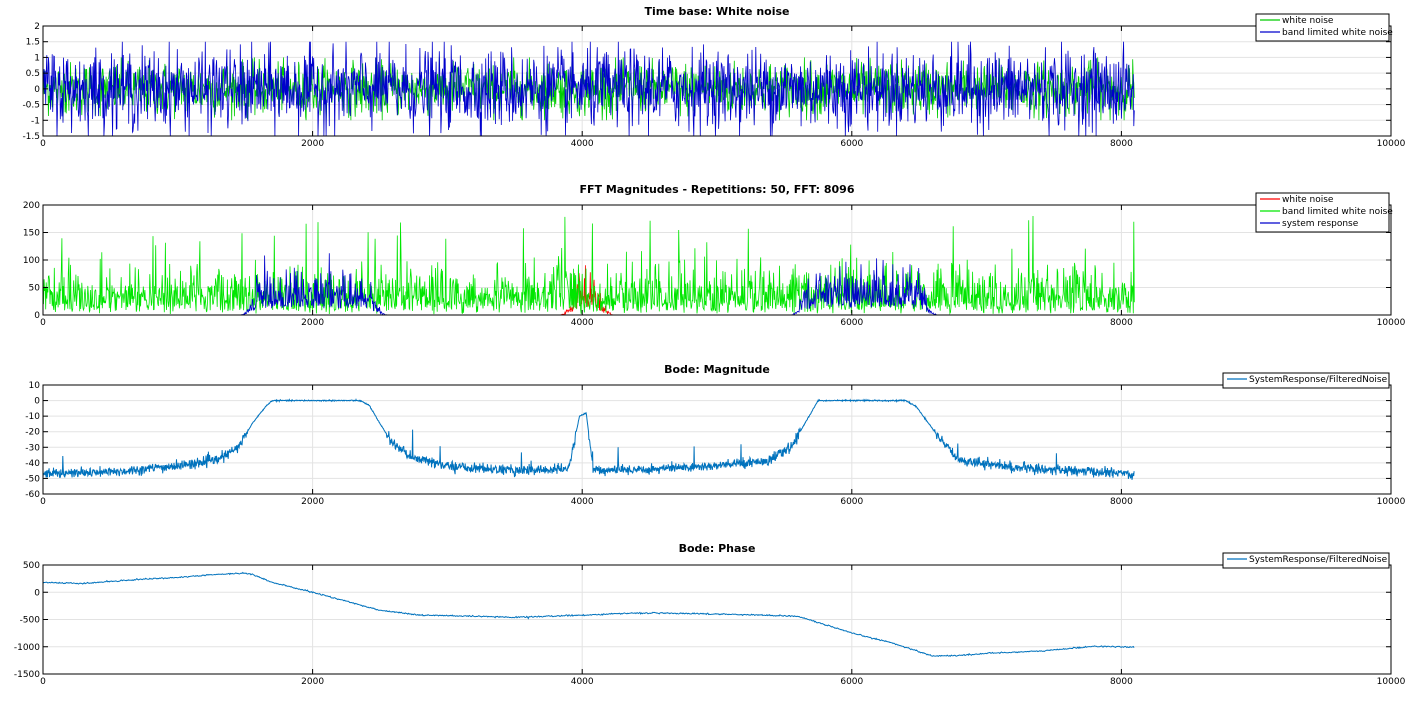 The width and height of the screenshot is (1428, 718). I want to click on y-tick-label: -1, so click(35, 121).